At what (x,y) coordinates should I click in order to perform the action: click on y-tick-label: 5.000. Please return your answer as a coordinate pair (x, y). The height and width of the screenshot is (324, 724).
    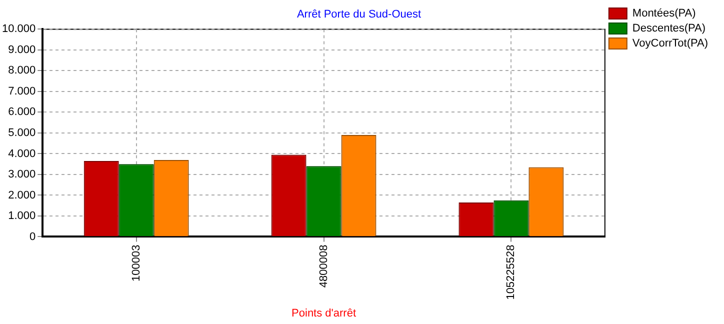
    Looking at the image, I should click on (22, 133).